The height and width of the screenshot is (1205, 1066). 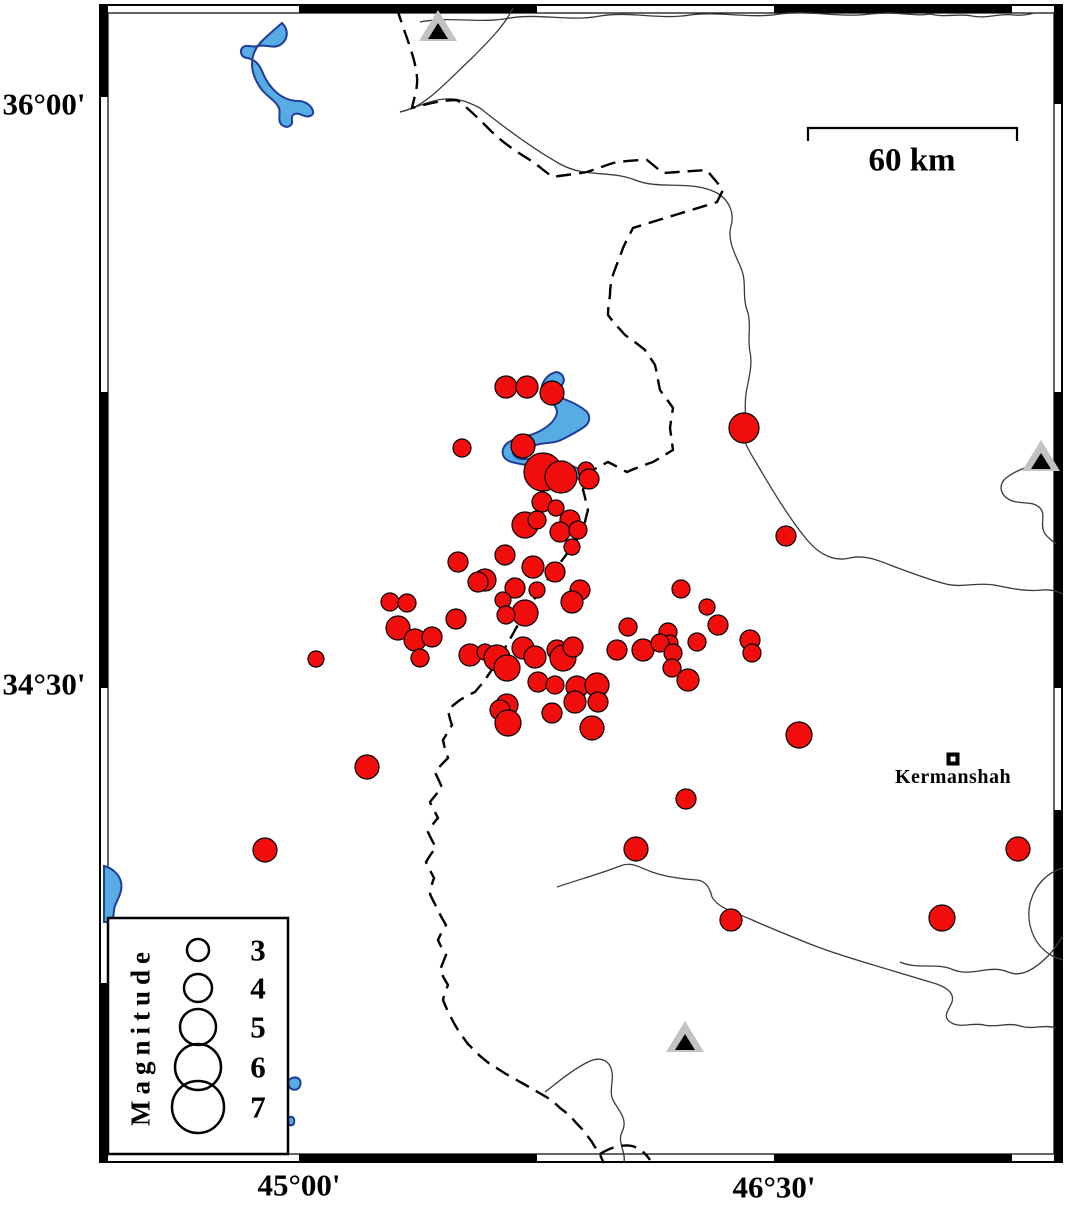 I want to click on city-marker-layer, so click(x=953, y=759).